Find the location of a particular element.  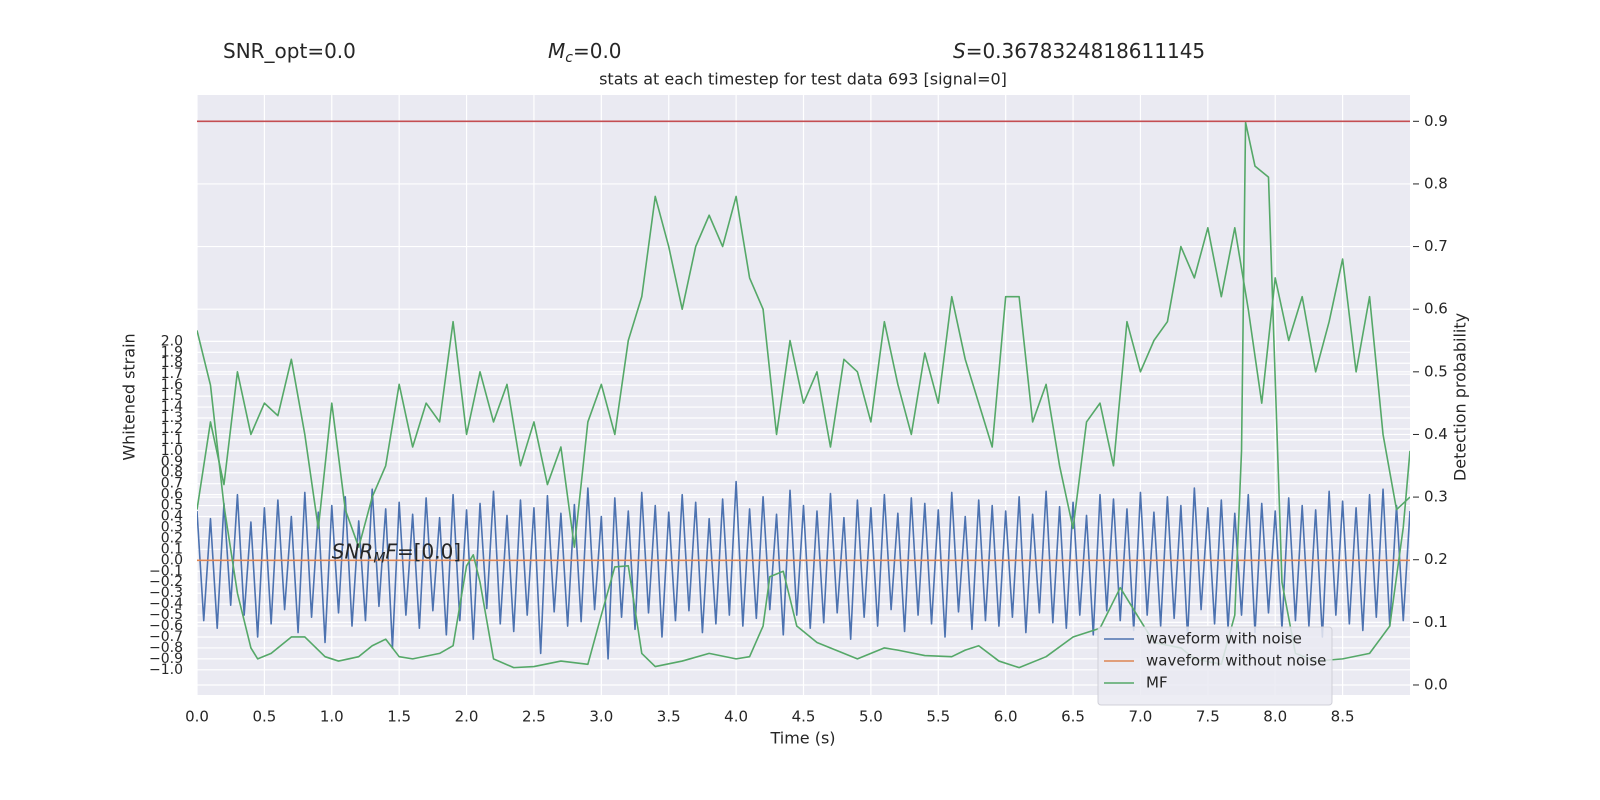

y-tick-label: −0.7 is located at coordinates (166, 637).